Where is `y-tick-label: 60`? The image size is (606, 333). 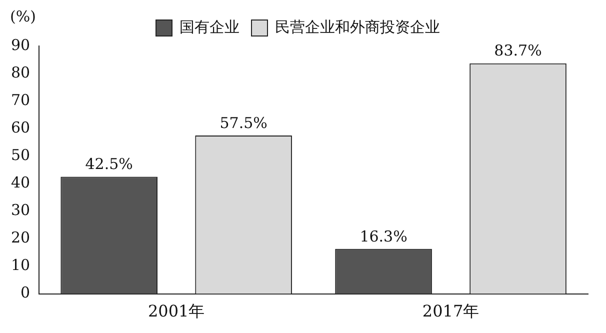 y-tick-label: 60 is located at coordinates (20, 127).